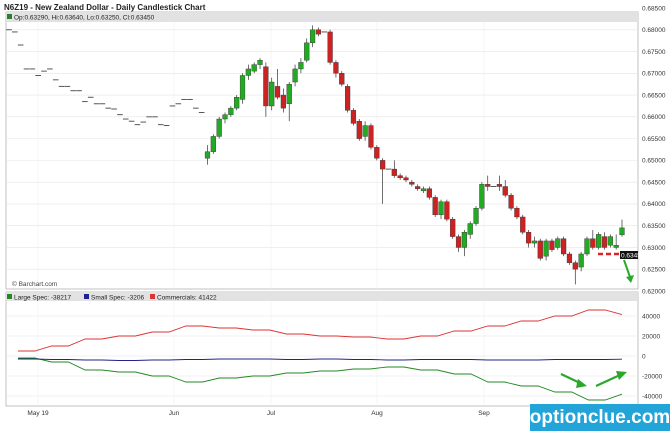 Image resolution: width=670 pixels, height=431 pixels. What do you see at coordinates (654, 8) in the screenshot?
I see `price-y-tick: 0.68500` at bounding box center [654, 8].